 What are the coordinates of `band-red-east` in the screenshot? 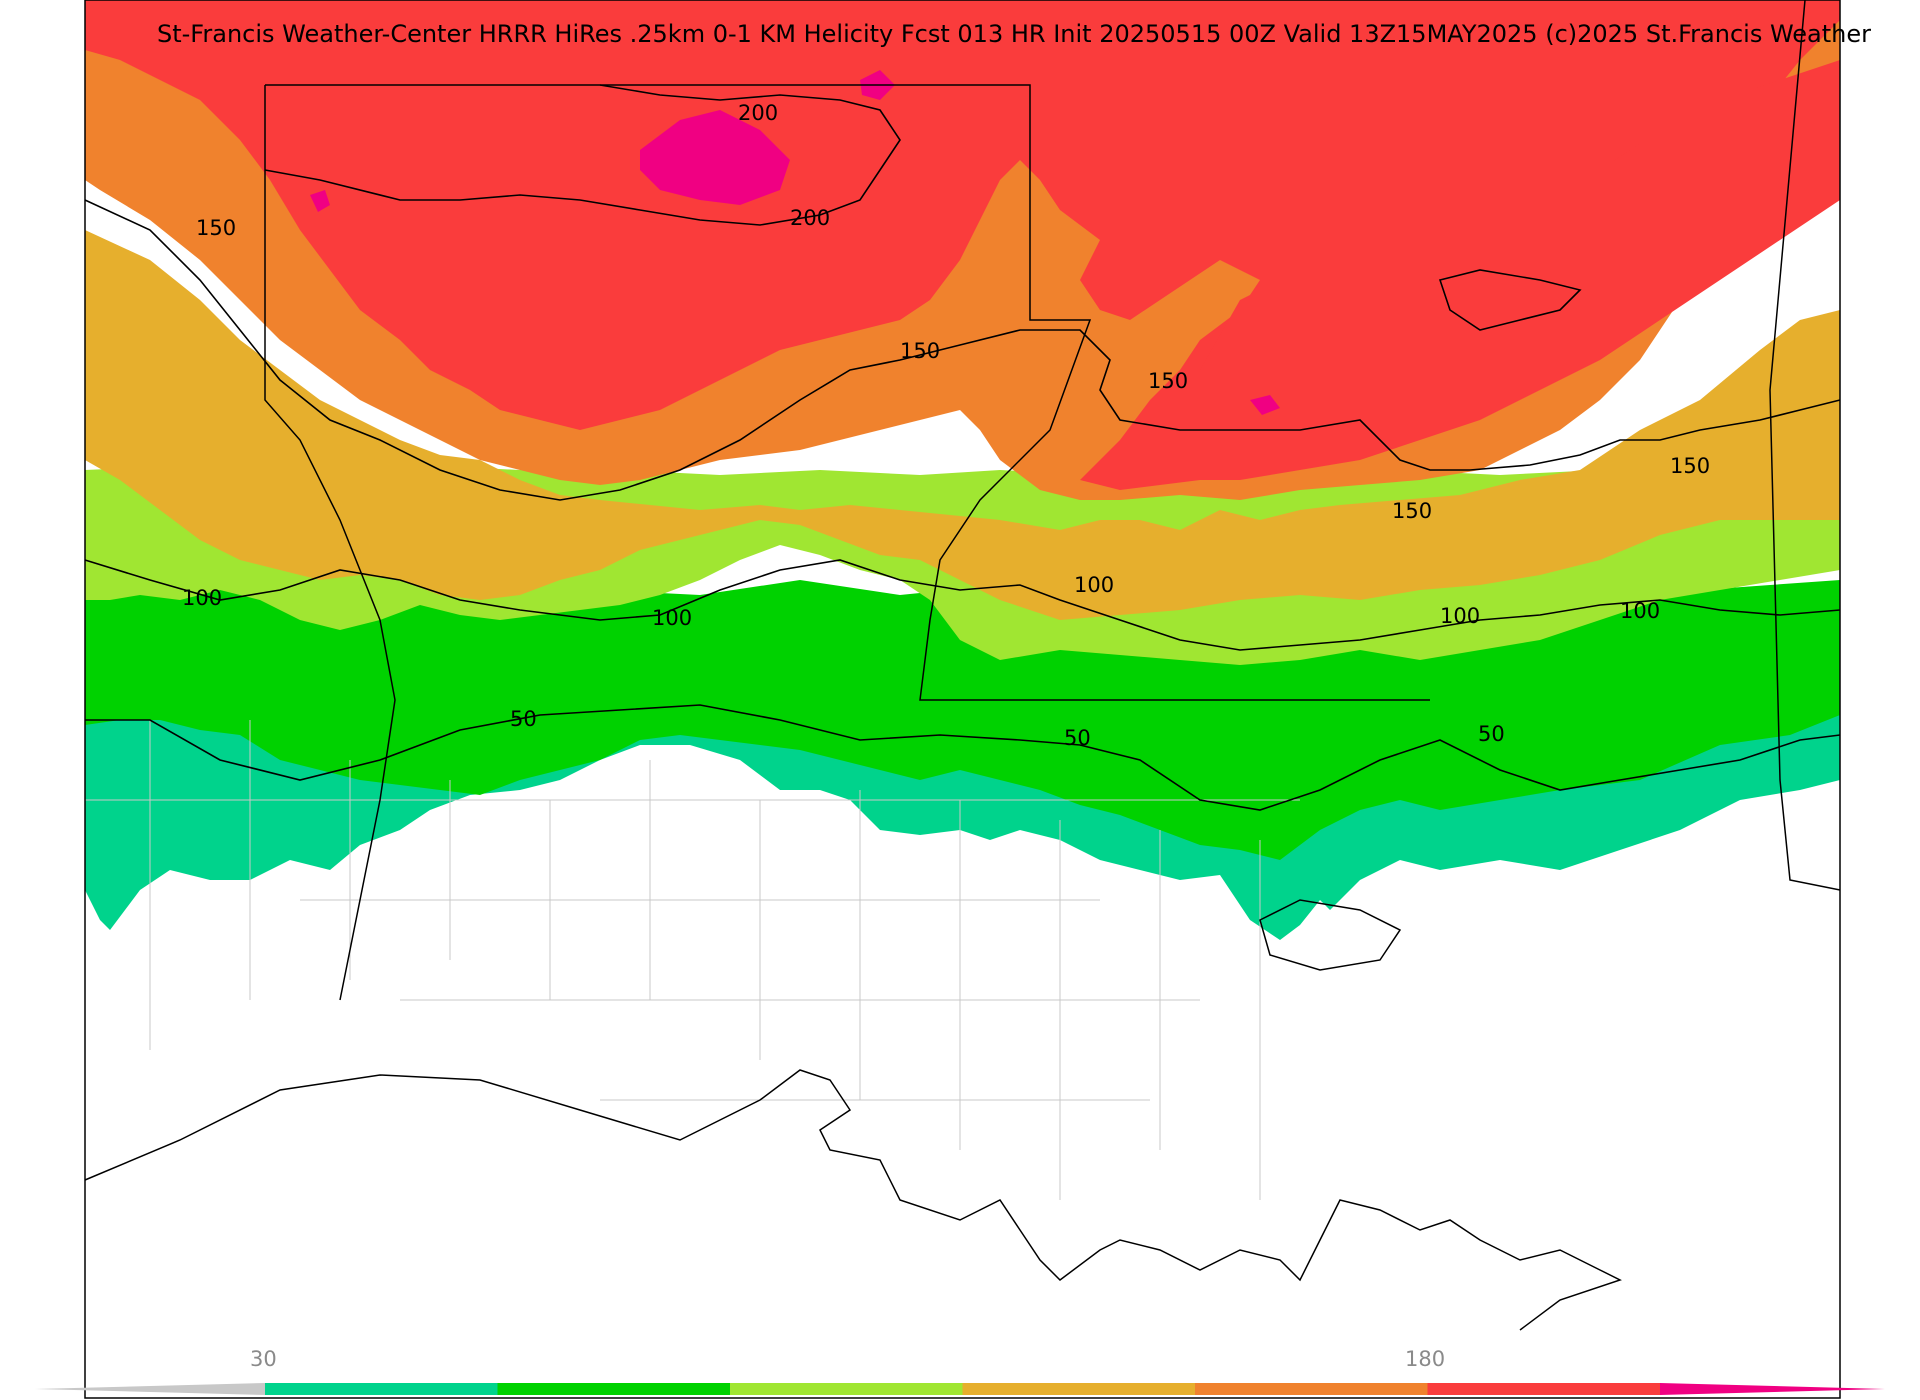 It's located at (1490, 270).